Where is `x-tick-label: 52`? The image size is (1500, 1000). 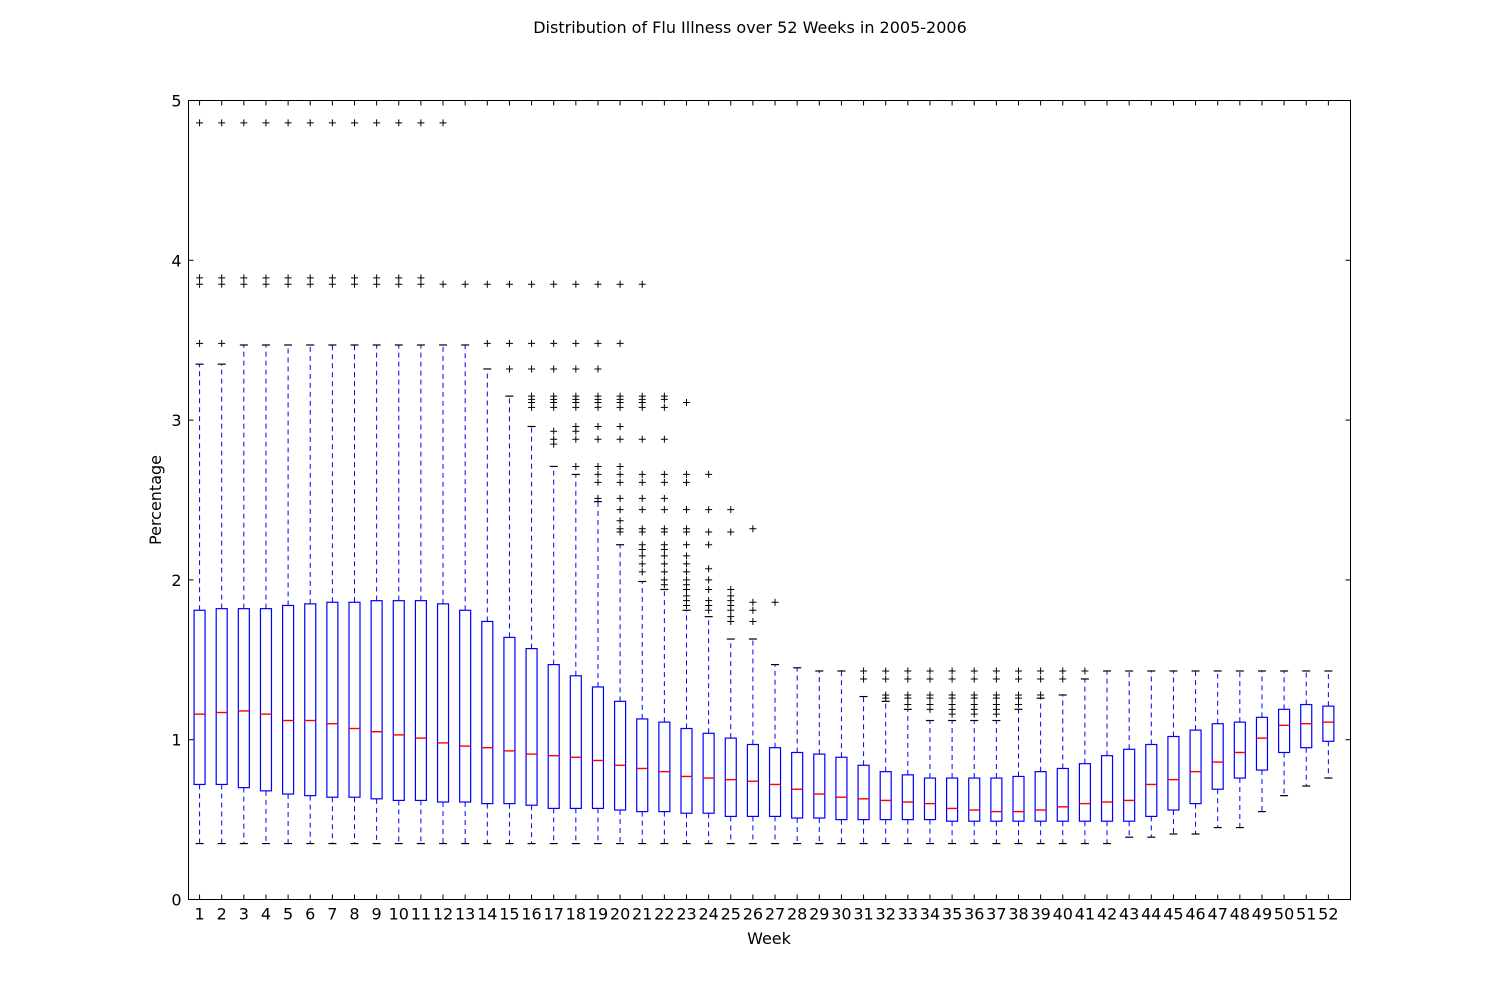
x-tick-label: 52 is located at coordinates (1328, 914).